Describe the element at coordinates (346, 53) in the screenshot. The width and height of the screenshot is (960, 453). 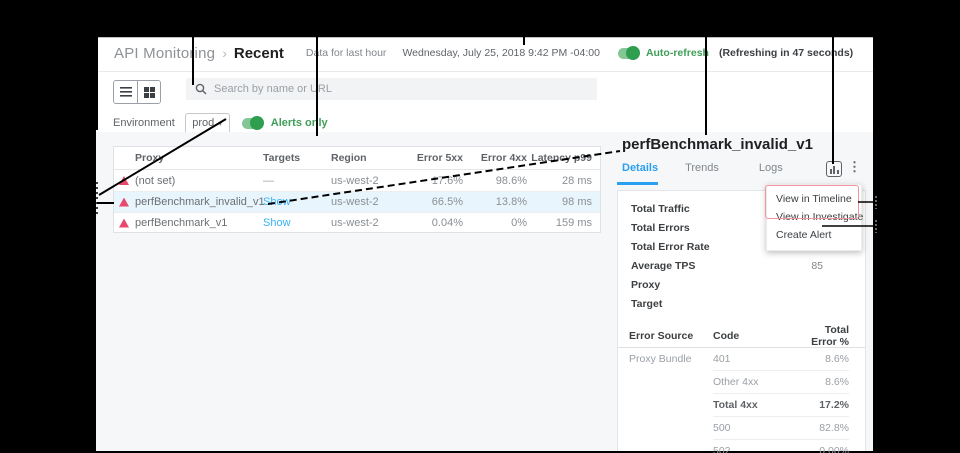
I see `data-range-label: Data for last hour` at that location.